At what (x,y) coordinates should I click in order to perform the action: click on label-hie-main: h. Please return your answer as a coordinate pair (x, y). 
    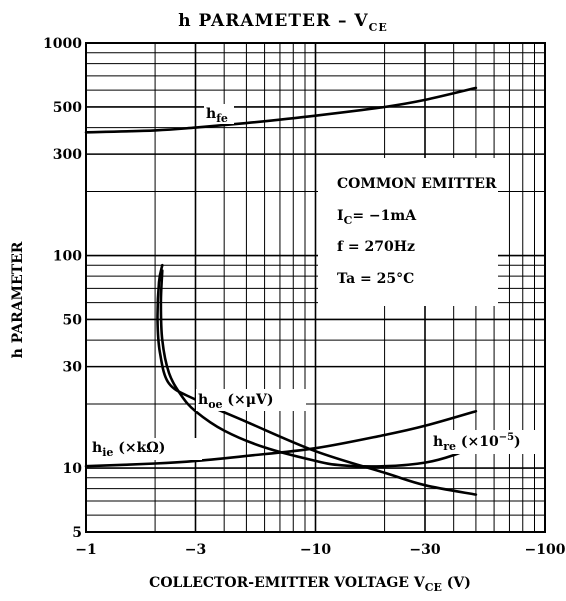
    Looking at the image, I should click on (97, 448).